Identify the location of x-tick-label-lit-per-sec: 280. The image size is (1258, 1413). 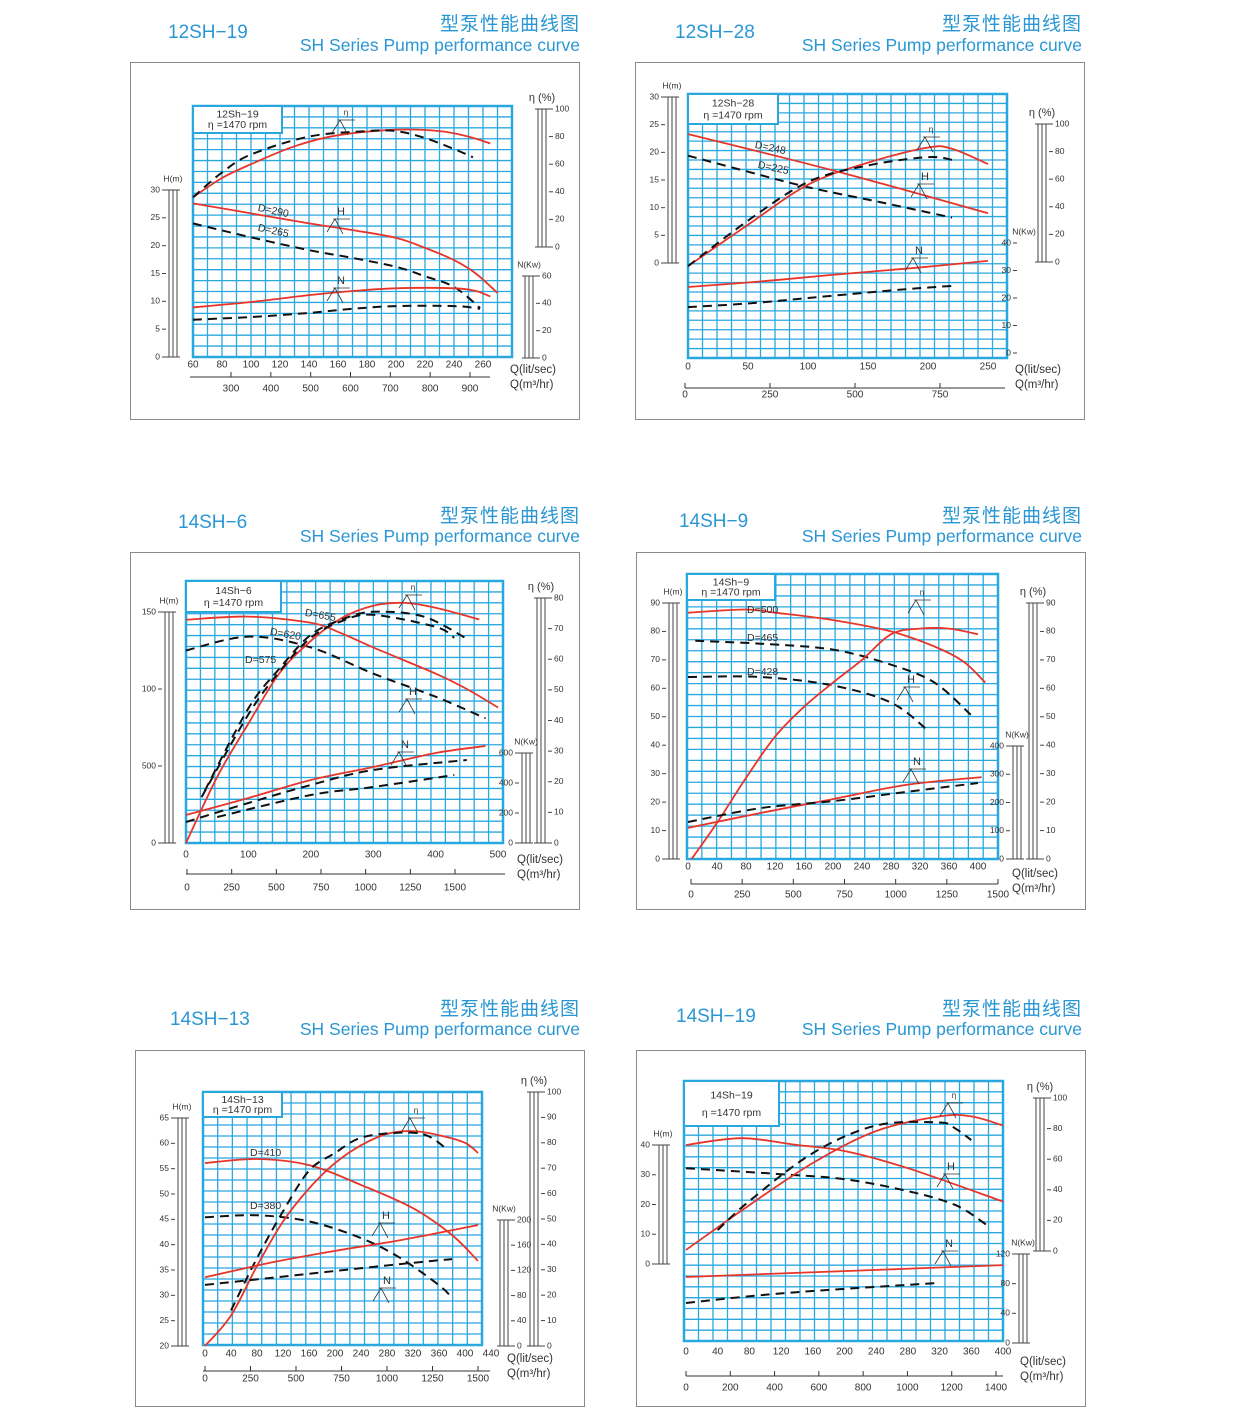
(387, 1354).